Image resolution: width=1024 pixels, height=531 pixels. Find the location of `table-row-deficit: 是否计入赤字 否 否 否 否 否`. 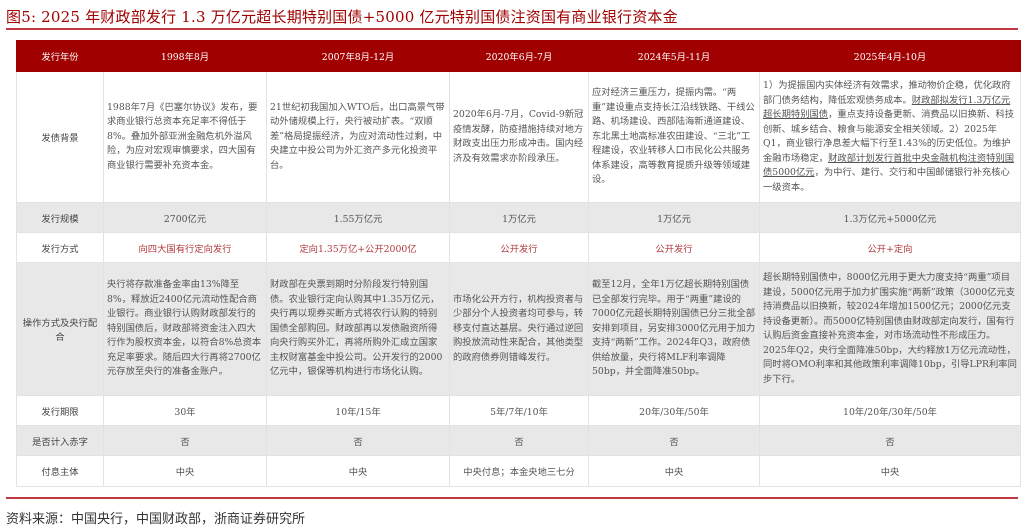

table-row-deficit: 是否计入赤字 否 否 否 否 否 is located at coordinates (518, 440).